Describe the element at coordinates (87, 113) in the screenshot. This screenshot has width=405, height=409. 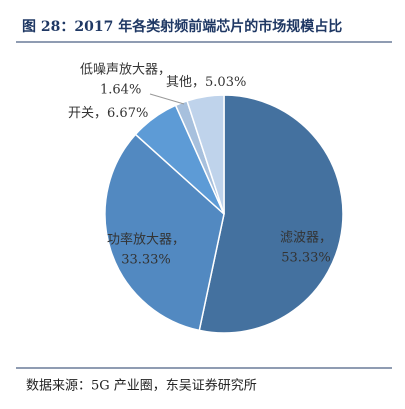
I see `slice-name: 开关，` at that location.